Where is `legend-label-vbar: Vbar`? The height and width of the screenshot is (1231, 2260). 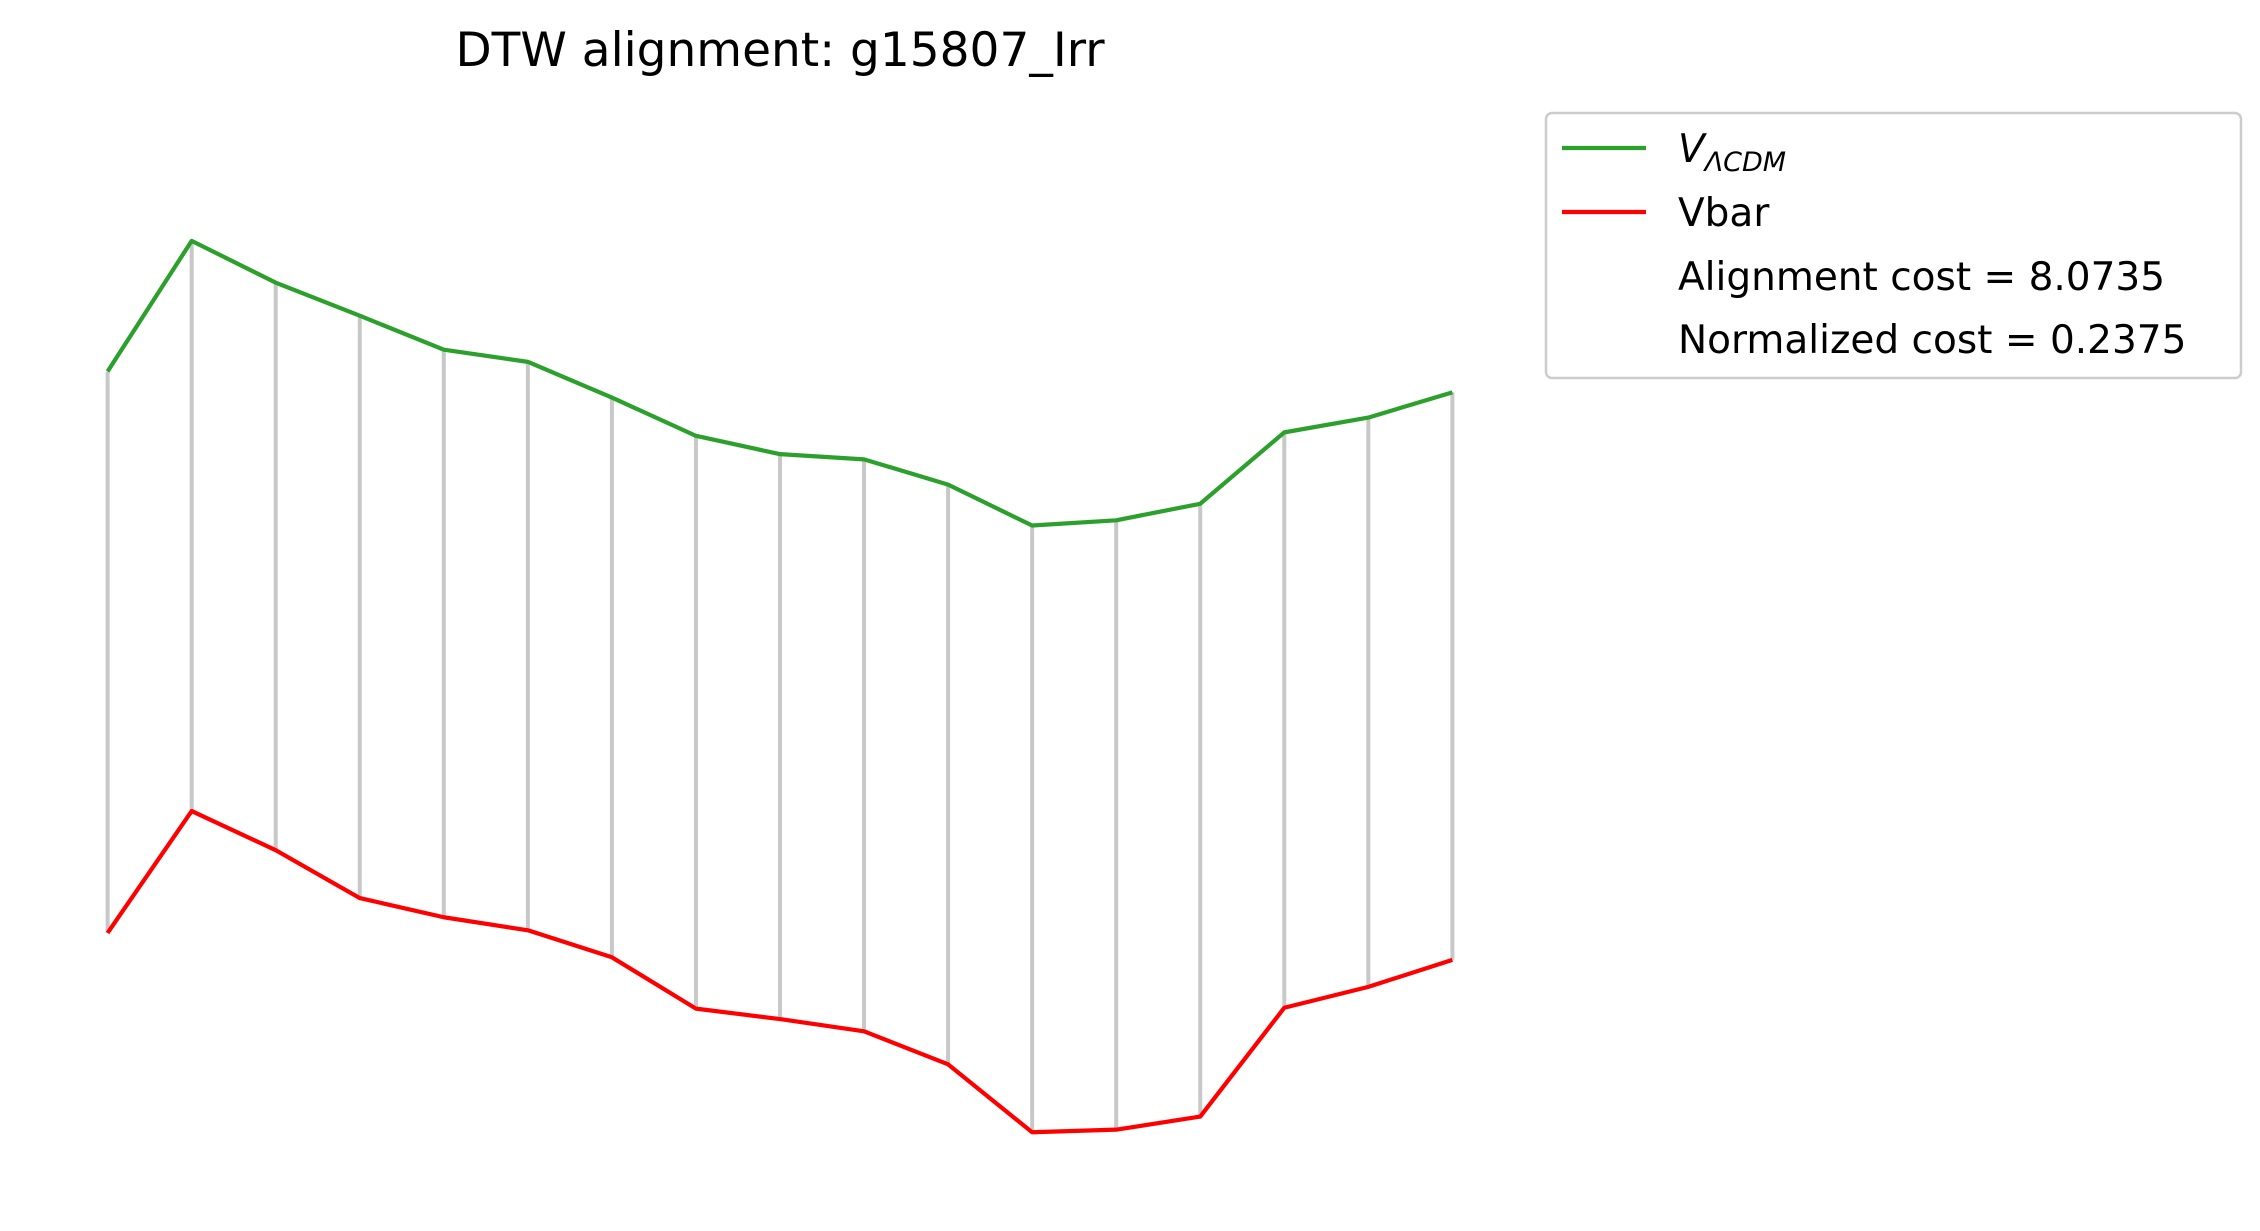
legend-label-vbar: Vbar is located at coordinates (1724, 213).